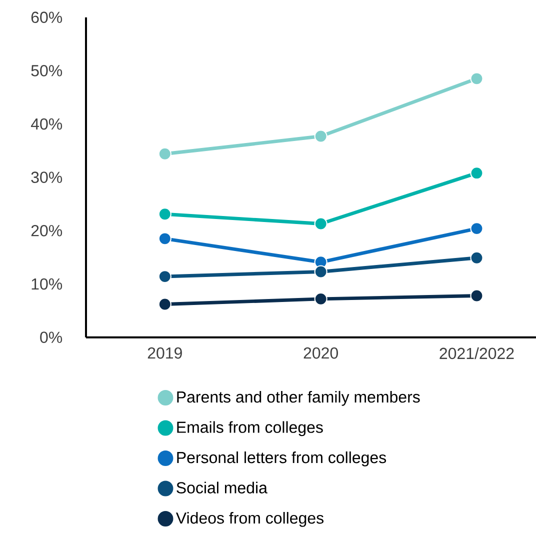 The width and height of the screenshot is (536, 544). Describe the element at coordinates (477, 353) in the screenshot. I see `x-tick-label: 2021/2022` at that location.